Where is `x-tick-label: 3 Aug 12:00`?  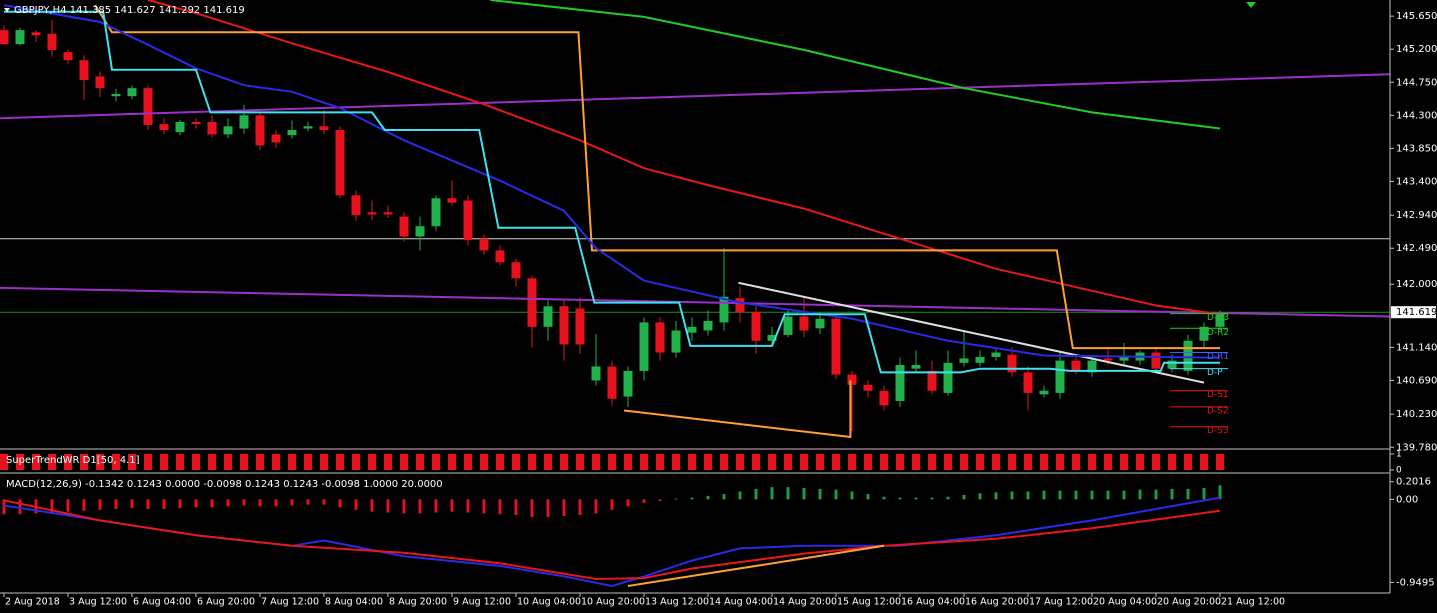
x-tick-label: 3 Aug 12:00 is located at coordinates (98, 602).